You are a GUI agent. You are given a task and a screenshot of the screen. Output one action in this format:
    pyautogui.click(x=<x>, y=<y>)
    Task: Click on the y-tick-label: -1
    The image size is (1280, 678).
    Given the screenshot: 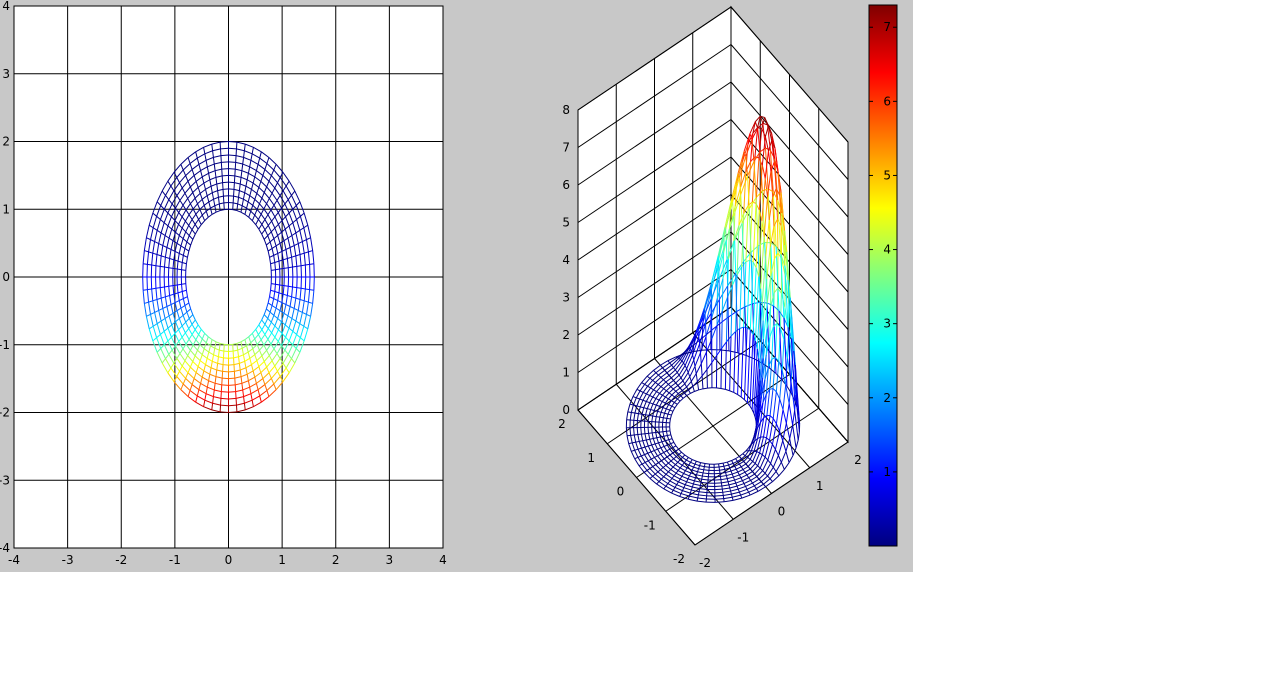 What is the action you would take?
    pyautogui.click(x=650, y=525)
    